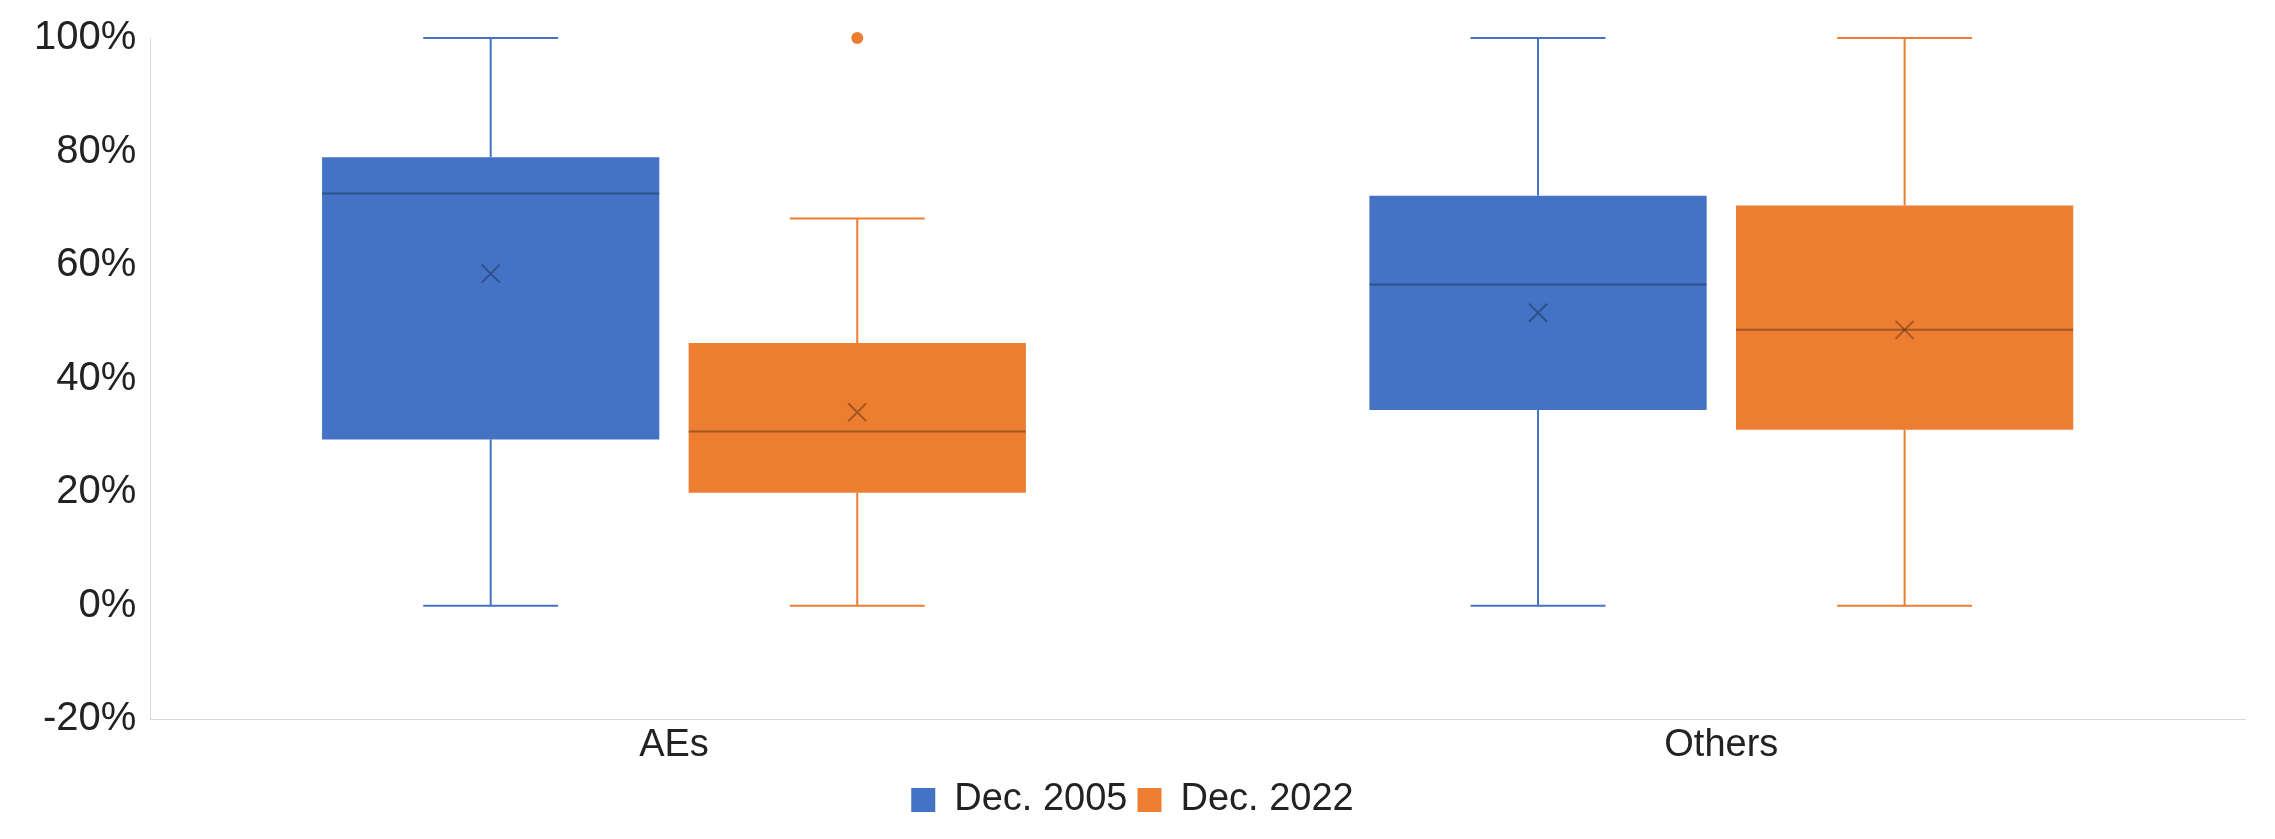 The width and height of the screenshot is (2275, 839). I want to click on y-tick-label: 40%, so click(96, 375).